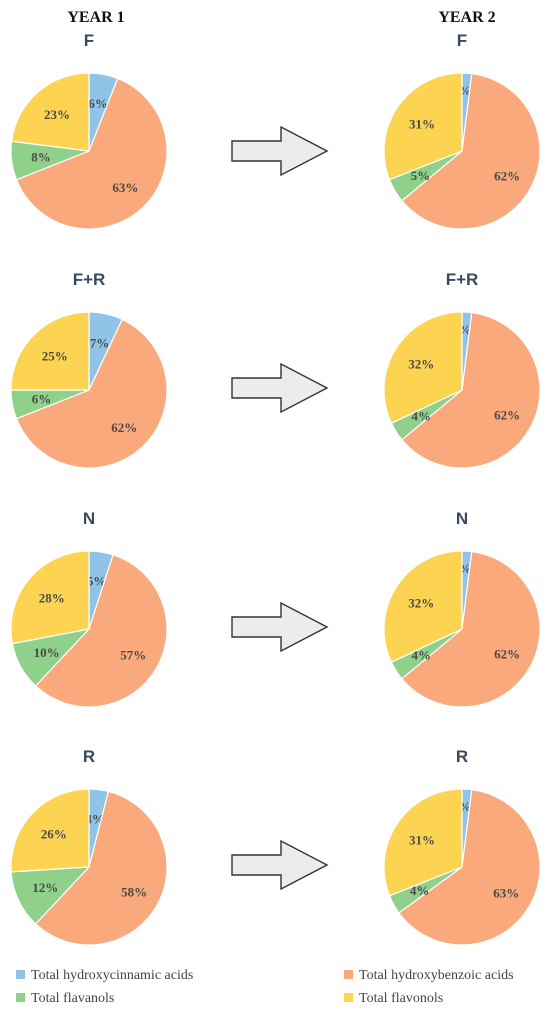 Image resolution: width=550 pixels, height=1018 pixels. I want to click on pie-data-label: 10%, so click(47, 652).